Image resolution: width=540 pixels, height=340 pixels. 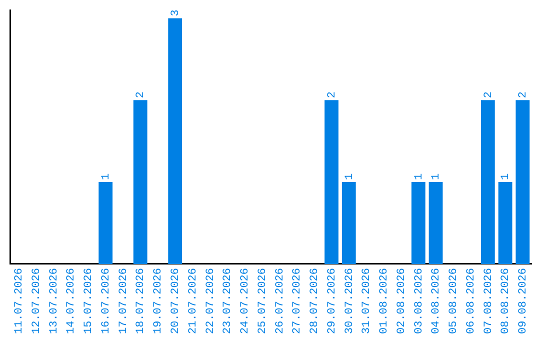 What do you see at coordinates (280, 301) in the screenshot?
I see `x-tick-label: 26.07.2026` at bounding box center [280, 301].